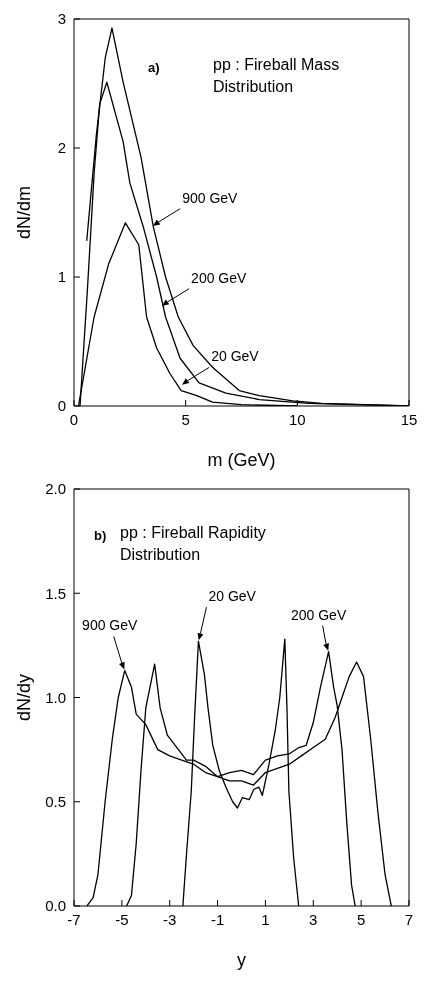  I want to click on y-tick-label: 2.0, so click(55, 489).